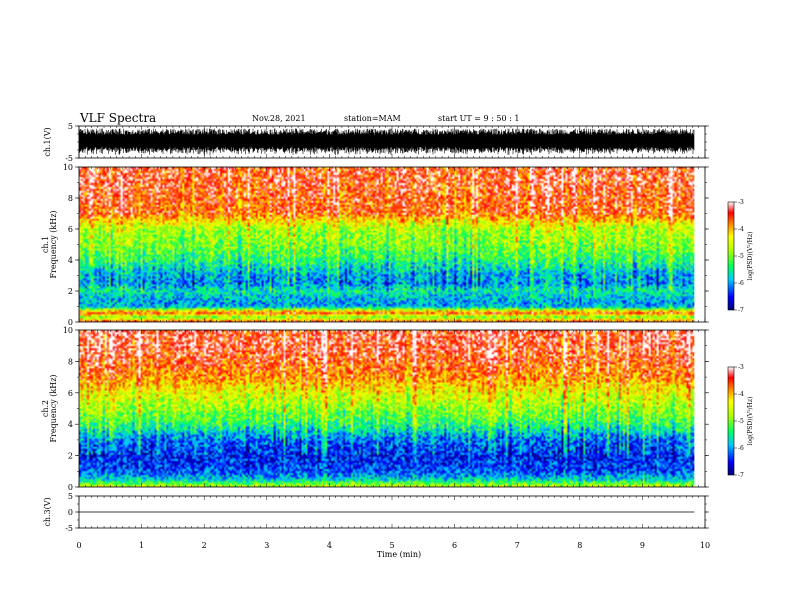 The height and width of the screenshot is (612, 792). I want to click on xtick-label-5: 5, so click(391, 545).